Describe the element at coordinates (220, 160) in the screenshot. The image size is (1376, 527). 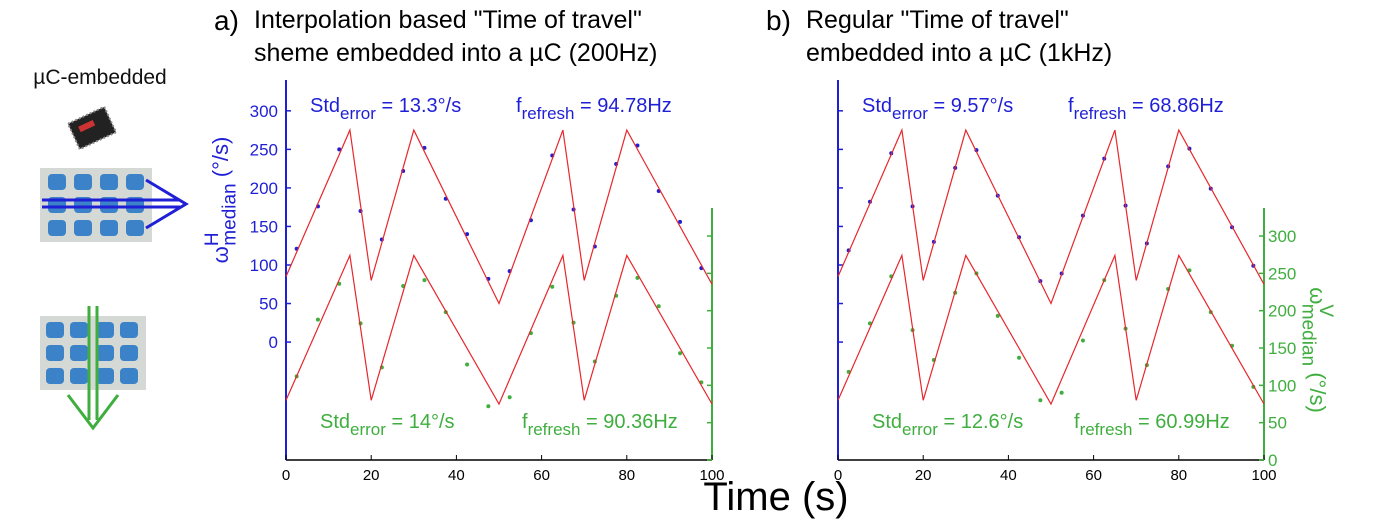
I see `y-axis-title-rest: (°/s)` at that location.